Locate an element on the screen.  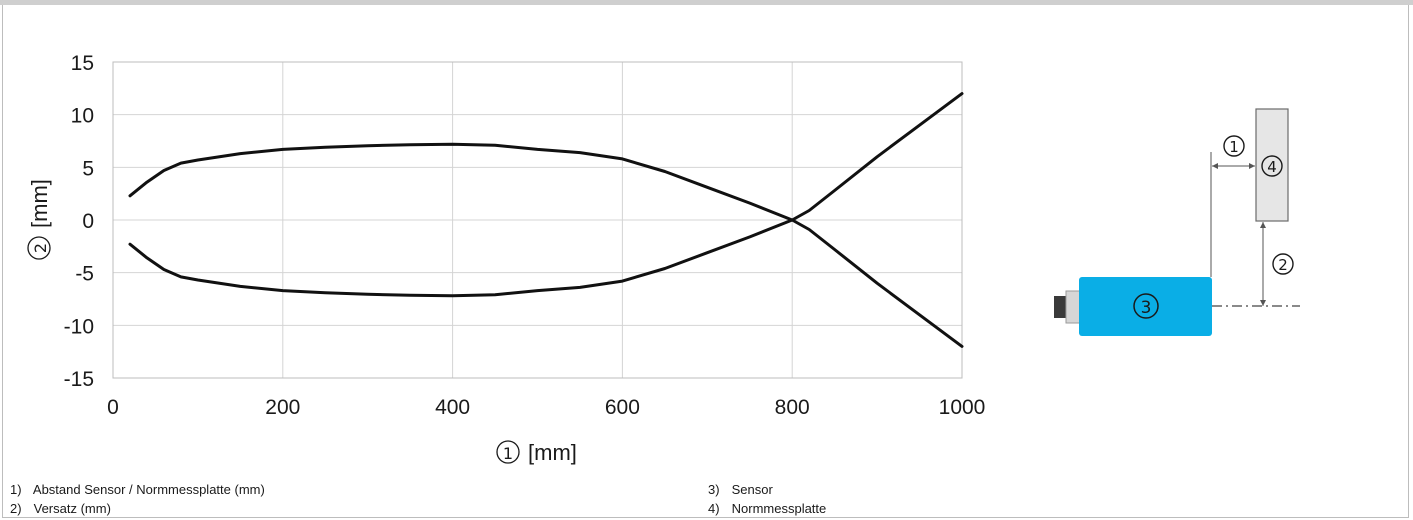
x-axis-label-unit: [mm] is located at coordinates (552, 452).